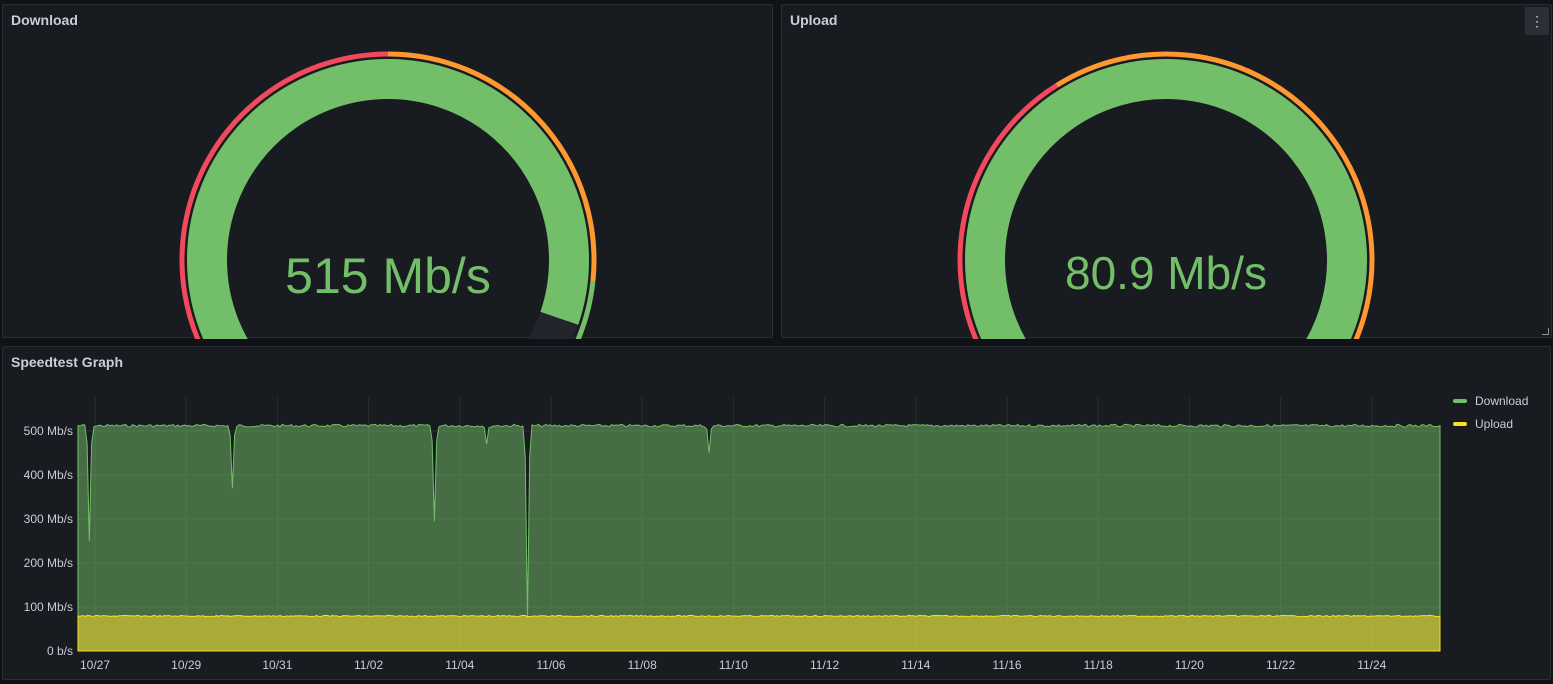 This screenshot has width=1553, height=684. Describe the element at coordinates (48, 475) in the screenshot. I see `y-tick-label: 400 Mb/s` at that location.